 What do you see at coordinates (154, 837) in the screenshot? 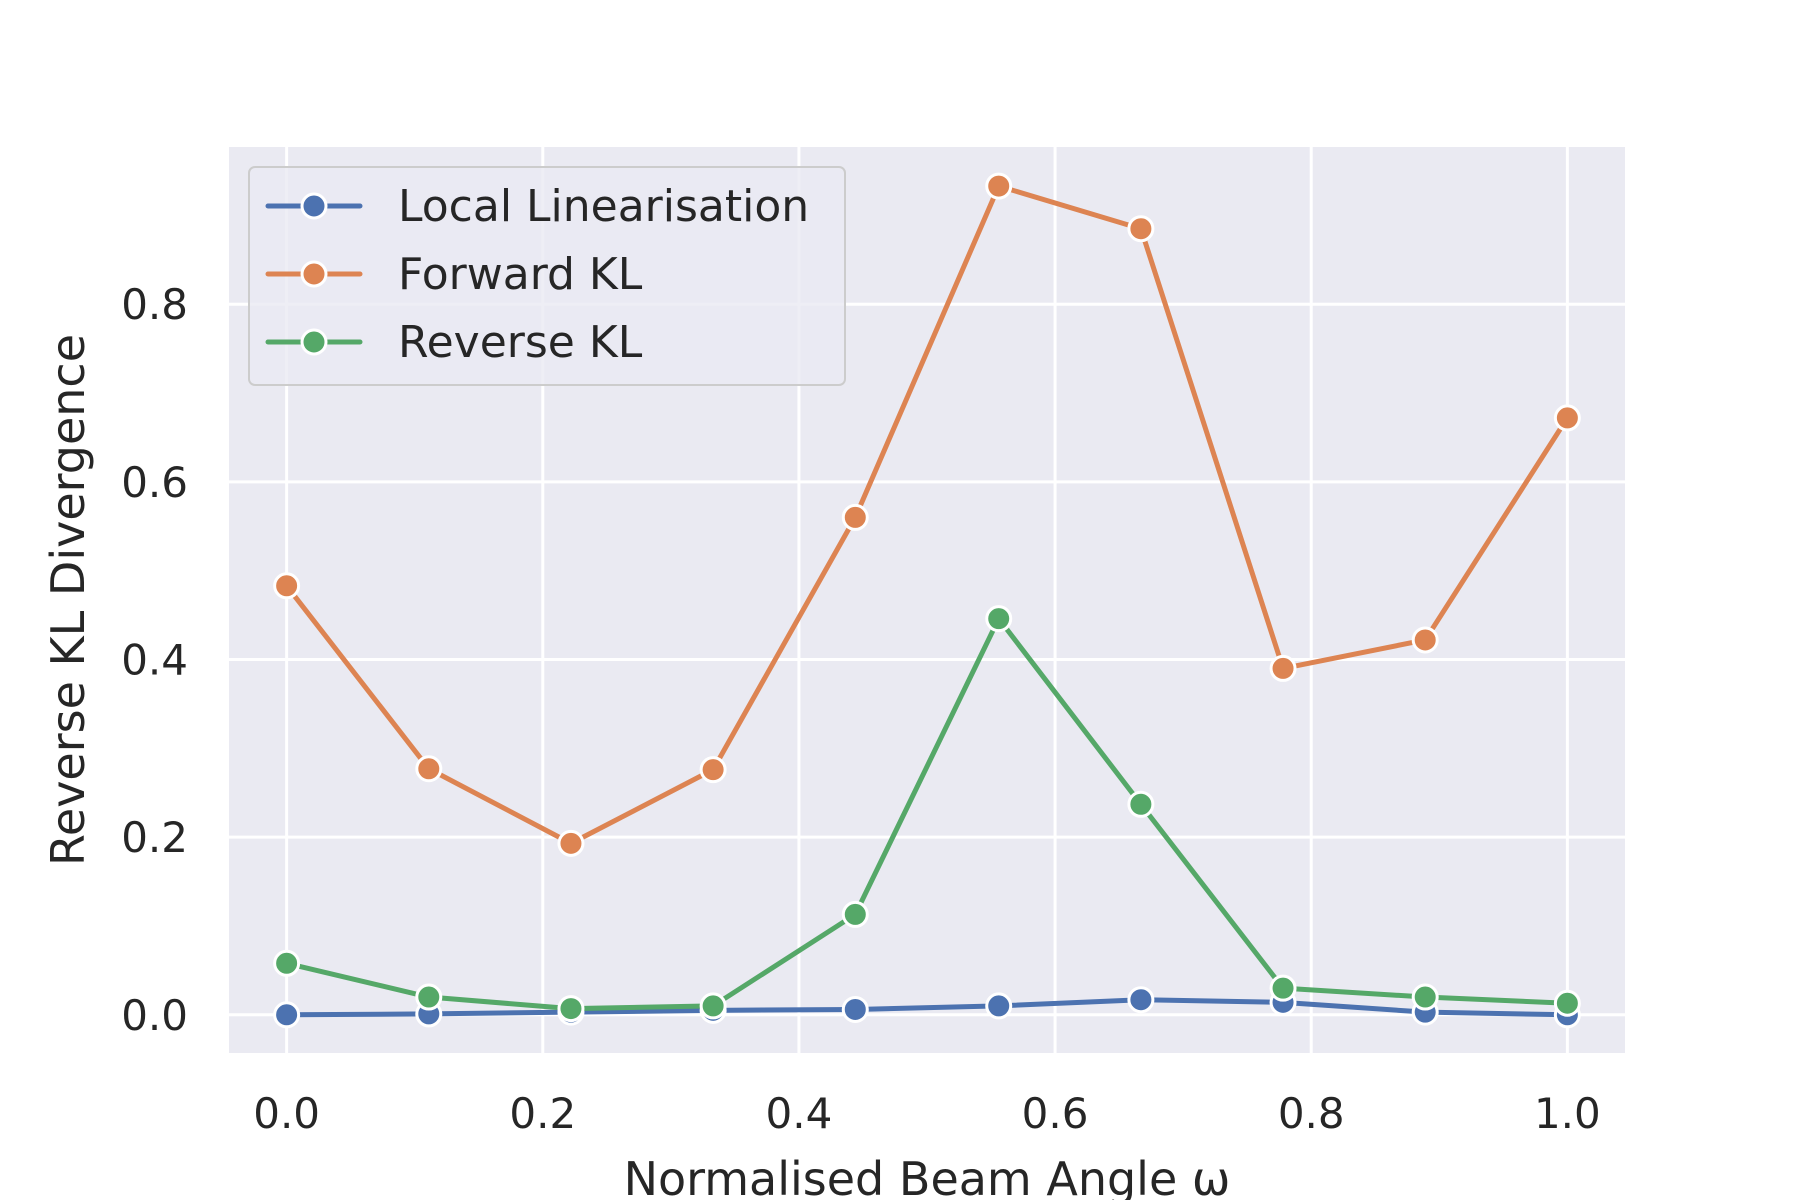
I see `y-tick-label: 0.2` at bounding box center [154, 837].